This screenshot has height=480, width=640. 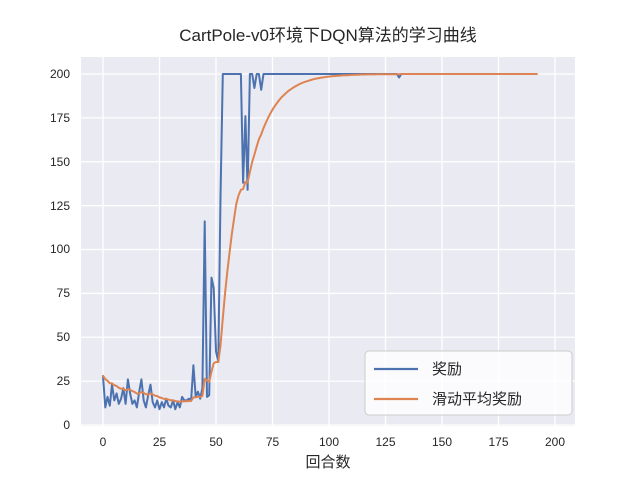 I want to click on y-tick: 175, so click(x=60, y=118).